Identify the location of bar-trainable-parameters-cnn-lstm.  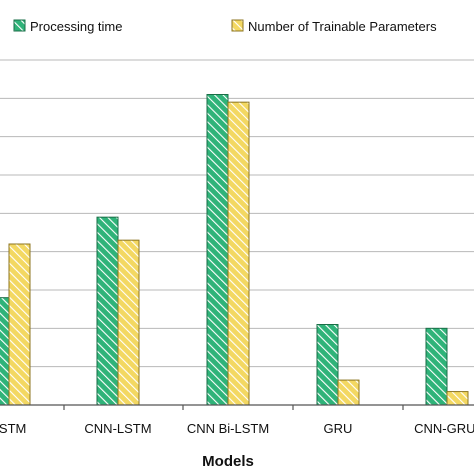
(128, 322).